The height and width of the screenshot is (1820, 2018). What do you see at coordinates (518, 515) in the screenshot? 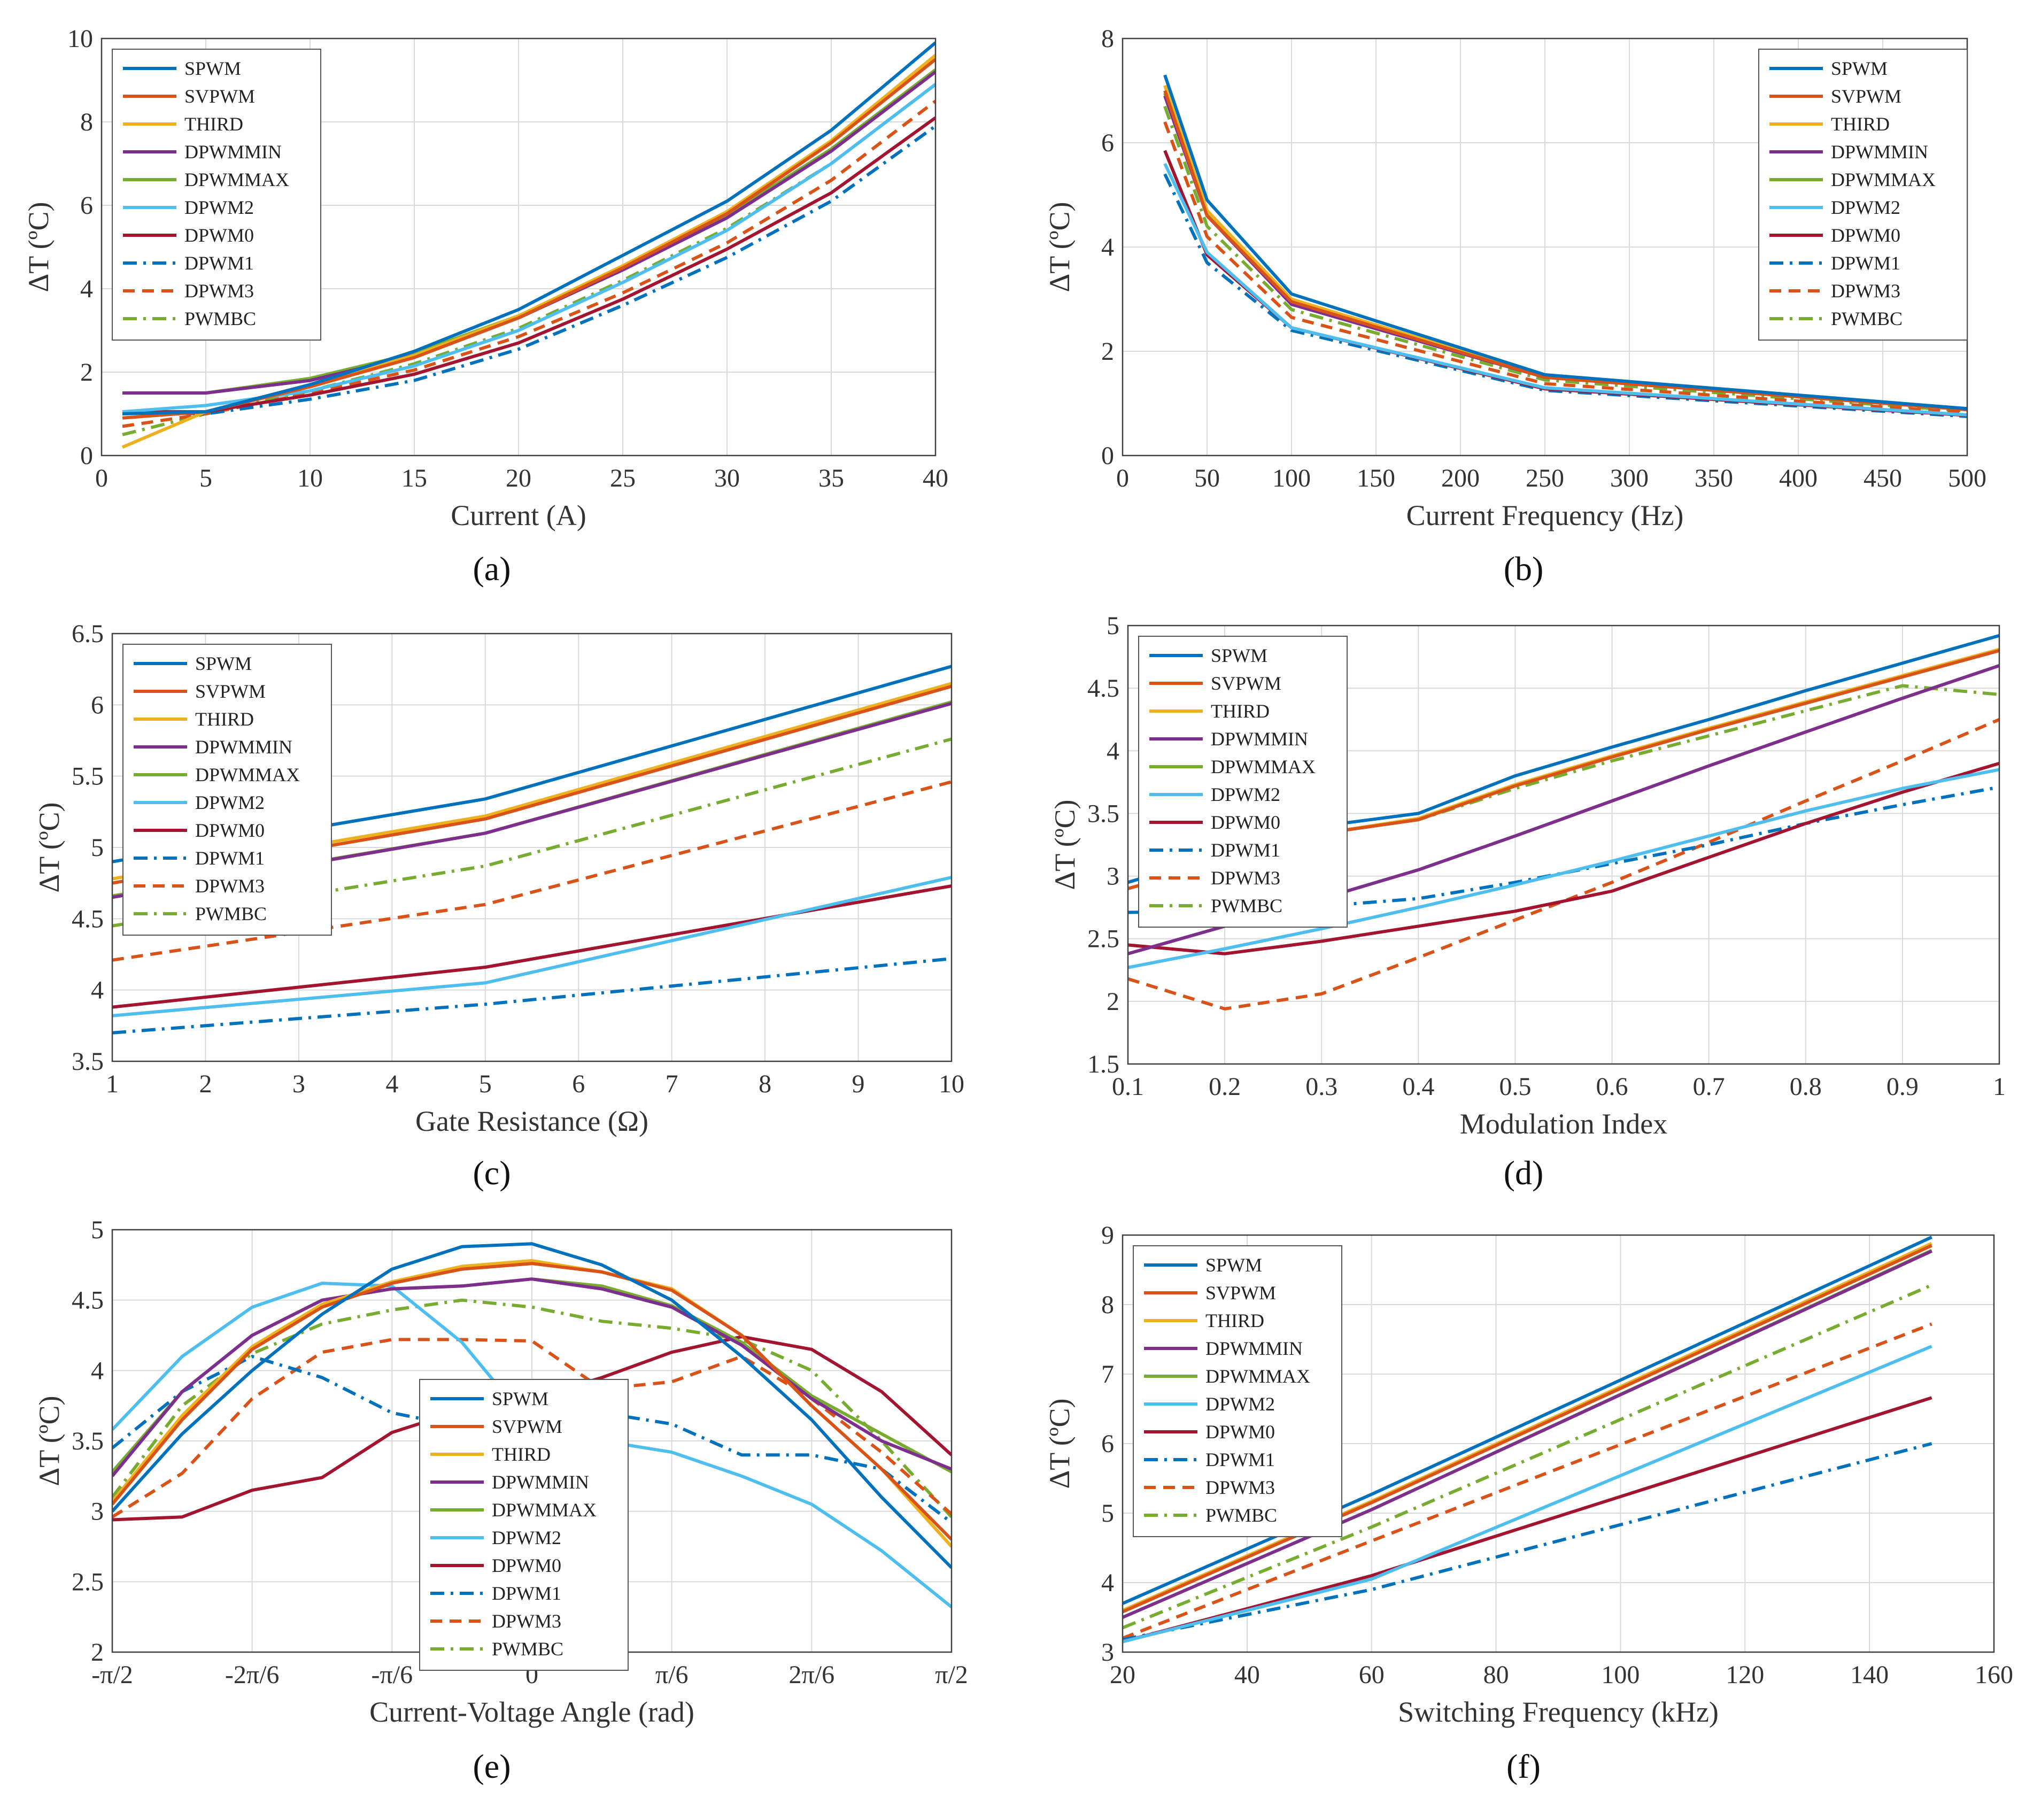
I see `x-axis-label: Current (A)` at bounding box center [518, 515].